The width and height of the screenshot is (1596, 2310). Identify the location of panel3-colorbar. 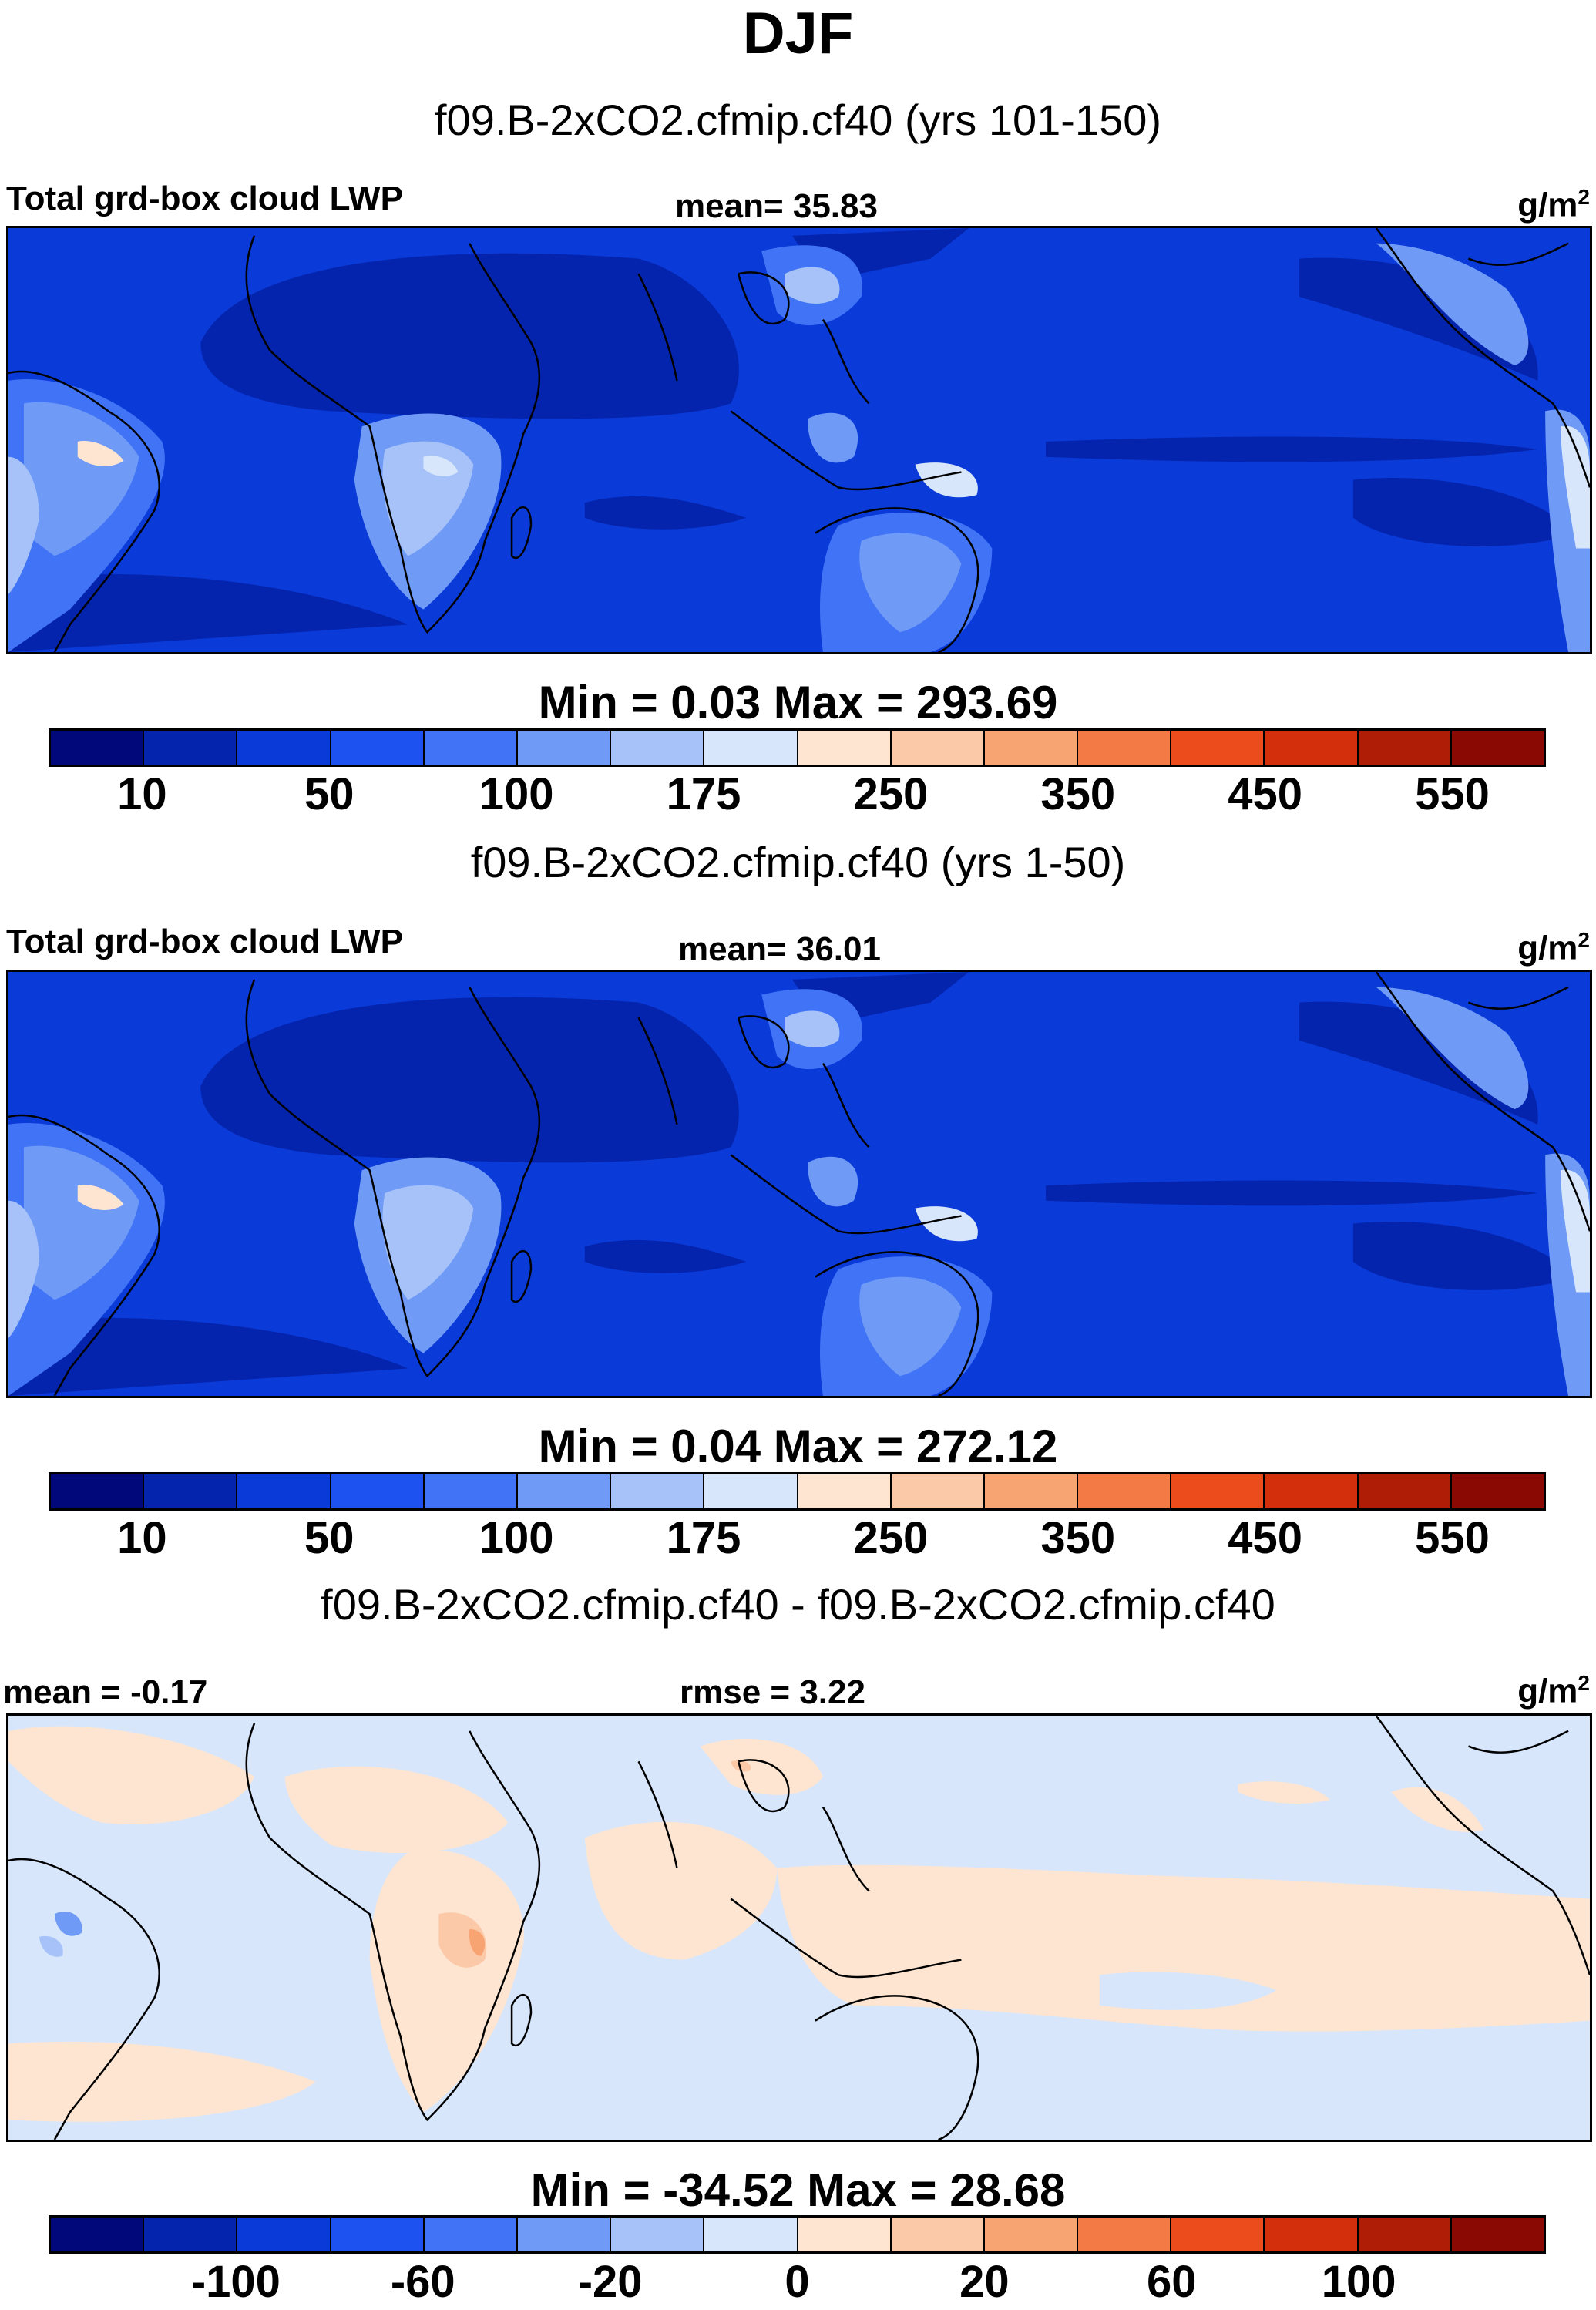
(798, 2234).